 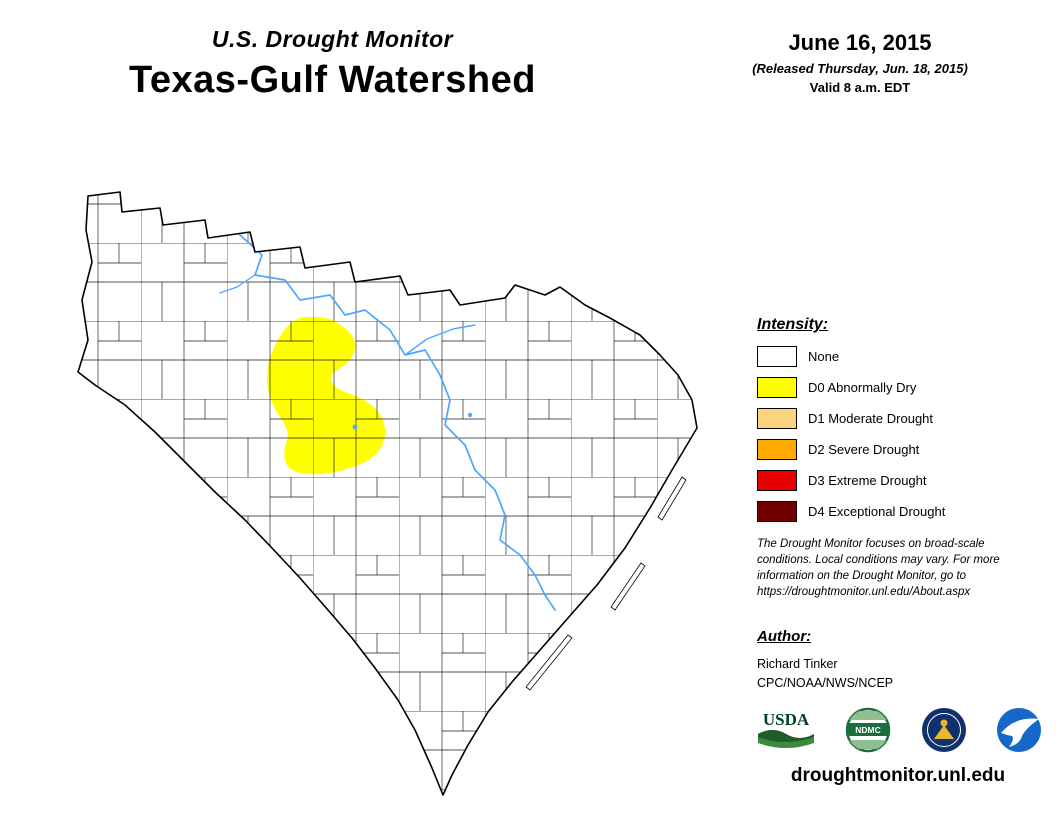 What do you see at coordinates (777, 449) in the screenshot?
I see `legend-swatch-d2` at bounding box center [777, 449].